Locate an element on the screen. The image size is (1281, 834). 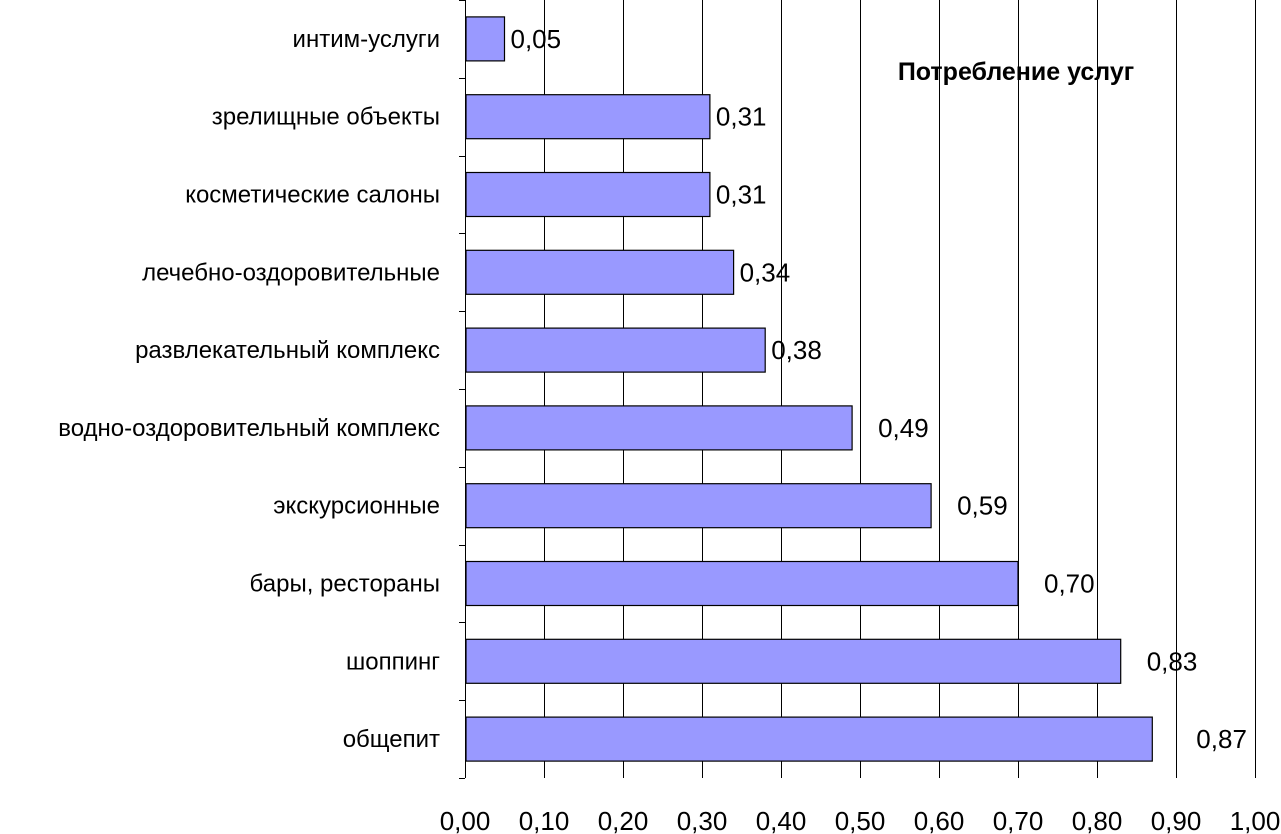
category-label: шоппинг is located at coordinates (393, 661).